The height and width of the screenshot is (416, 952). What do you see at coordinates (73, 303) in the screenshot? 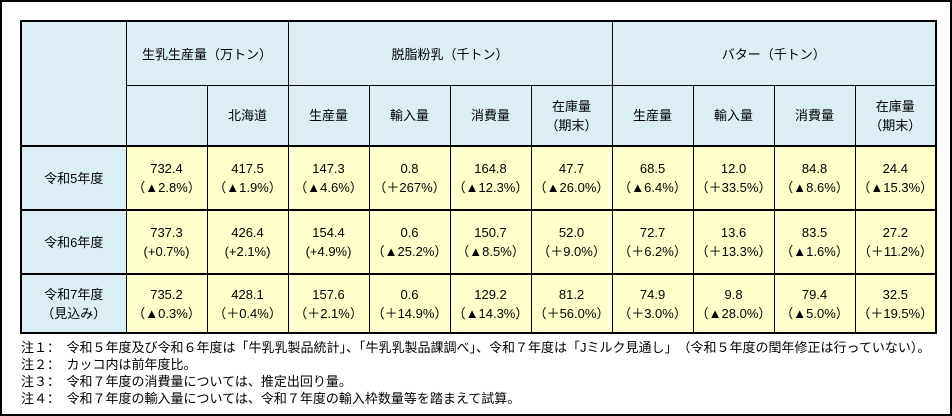
I see `row-label-reiwa7: 令和7年度 （見込み）` at bounding box center [73, 303].